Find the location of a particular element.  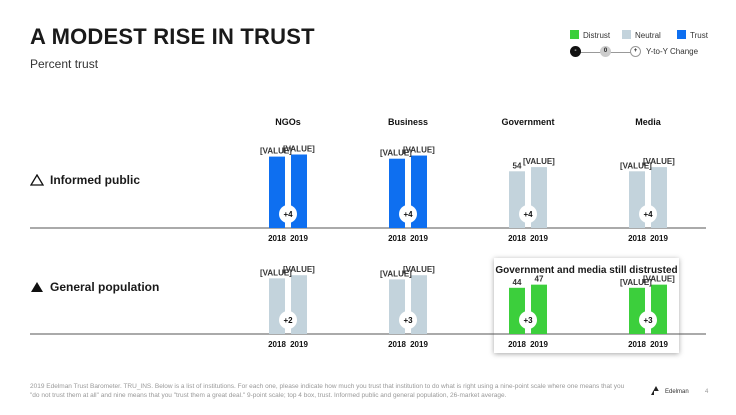

callout-text: Government and media still distrusted is located at coordinates (586, 270).